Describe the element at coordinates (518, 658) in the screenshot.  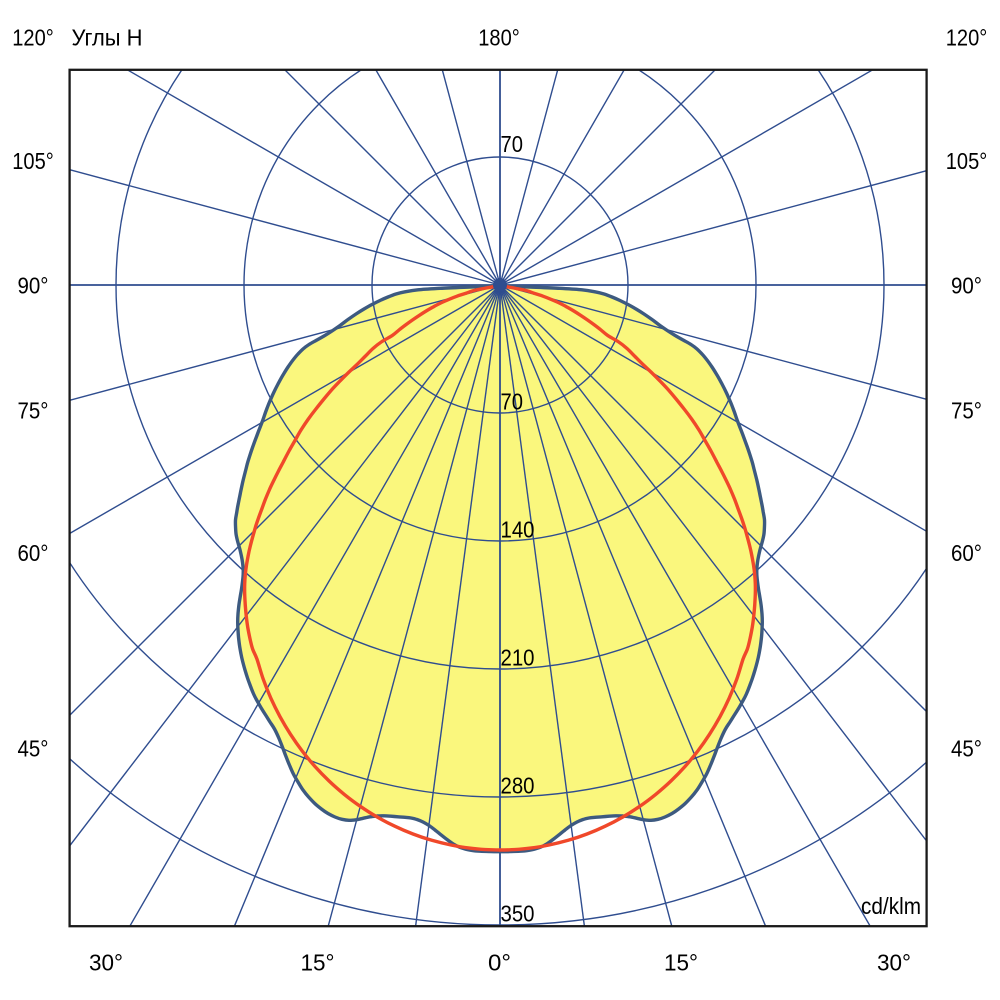
I see `svg-text: 210` at that location.